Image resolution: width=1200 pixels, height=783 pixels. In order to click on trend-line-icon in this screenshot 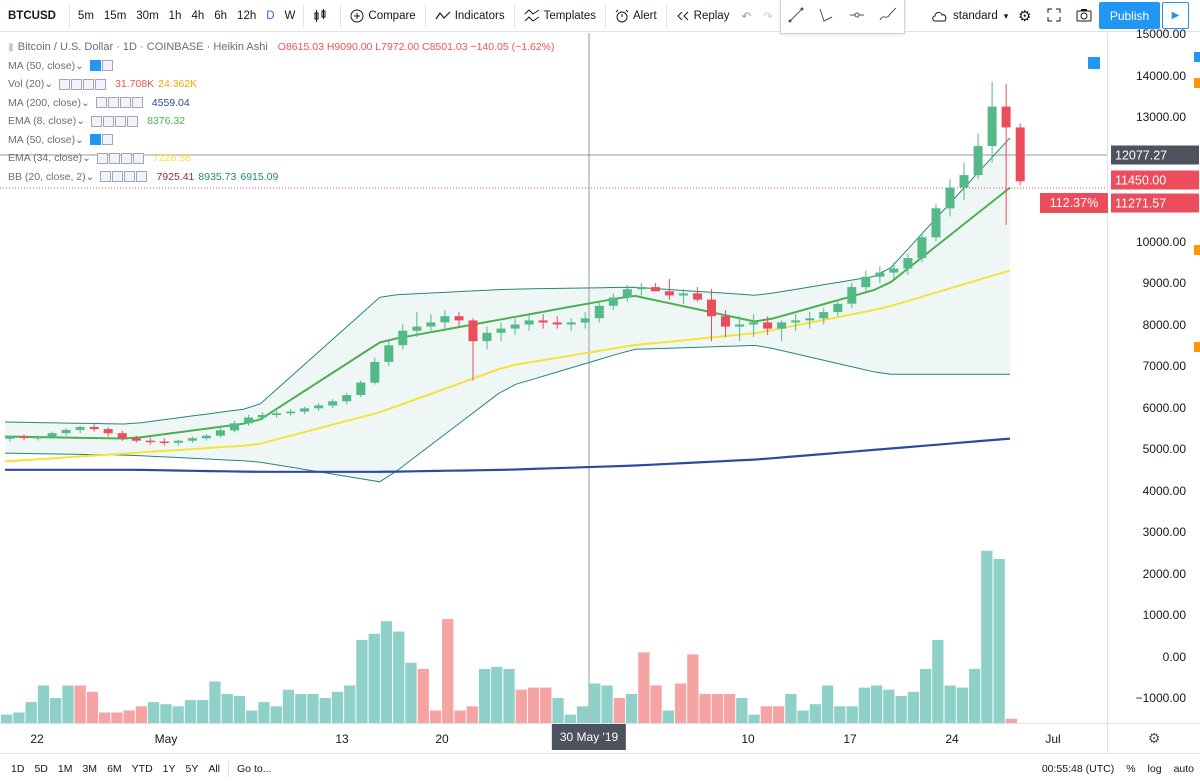, I will do `click(796, 16)`.